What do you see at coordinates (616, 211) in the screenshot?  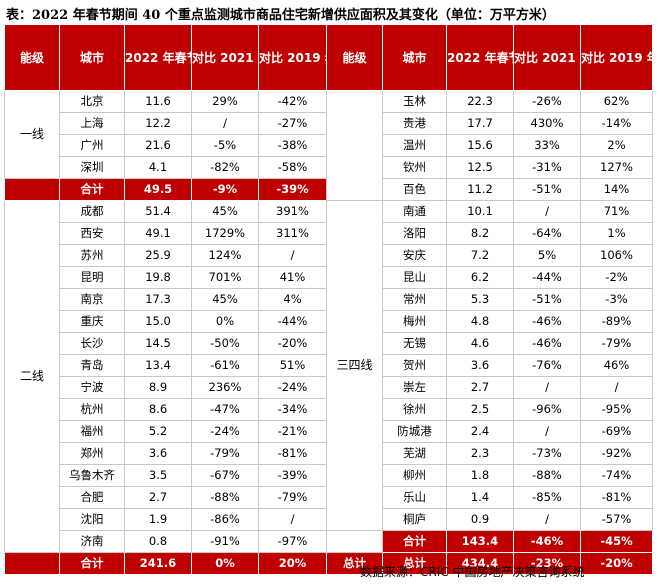 I see `right-cell-vs2019: 71%` at bounding box center [616, 211].